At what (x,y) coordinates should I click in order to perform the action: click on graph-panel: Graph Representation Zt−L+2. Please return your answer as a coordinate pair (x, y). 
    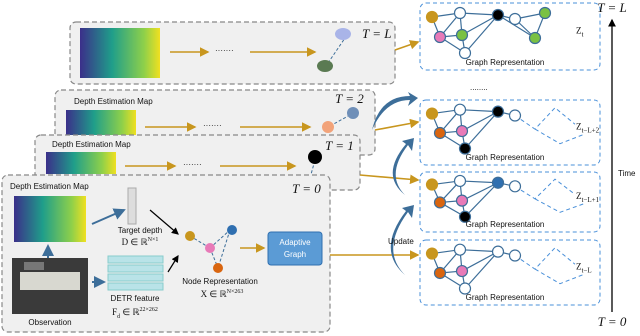
    Looking at the image, I should click on (510, 132).